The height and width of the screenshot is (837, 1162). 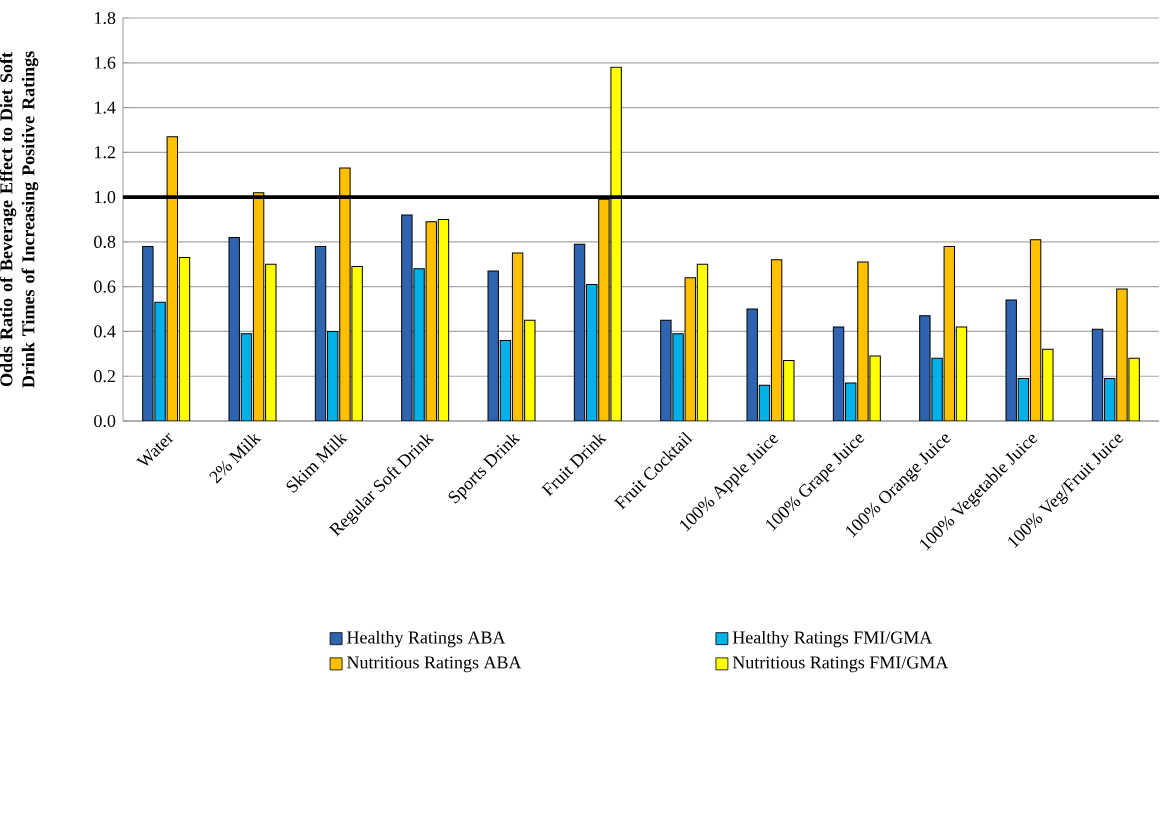 I want to click on legend-label: Healthy Ratings ABA, so click(x=426, y=639).